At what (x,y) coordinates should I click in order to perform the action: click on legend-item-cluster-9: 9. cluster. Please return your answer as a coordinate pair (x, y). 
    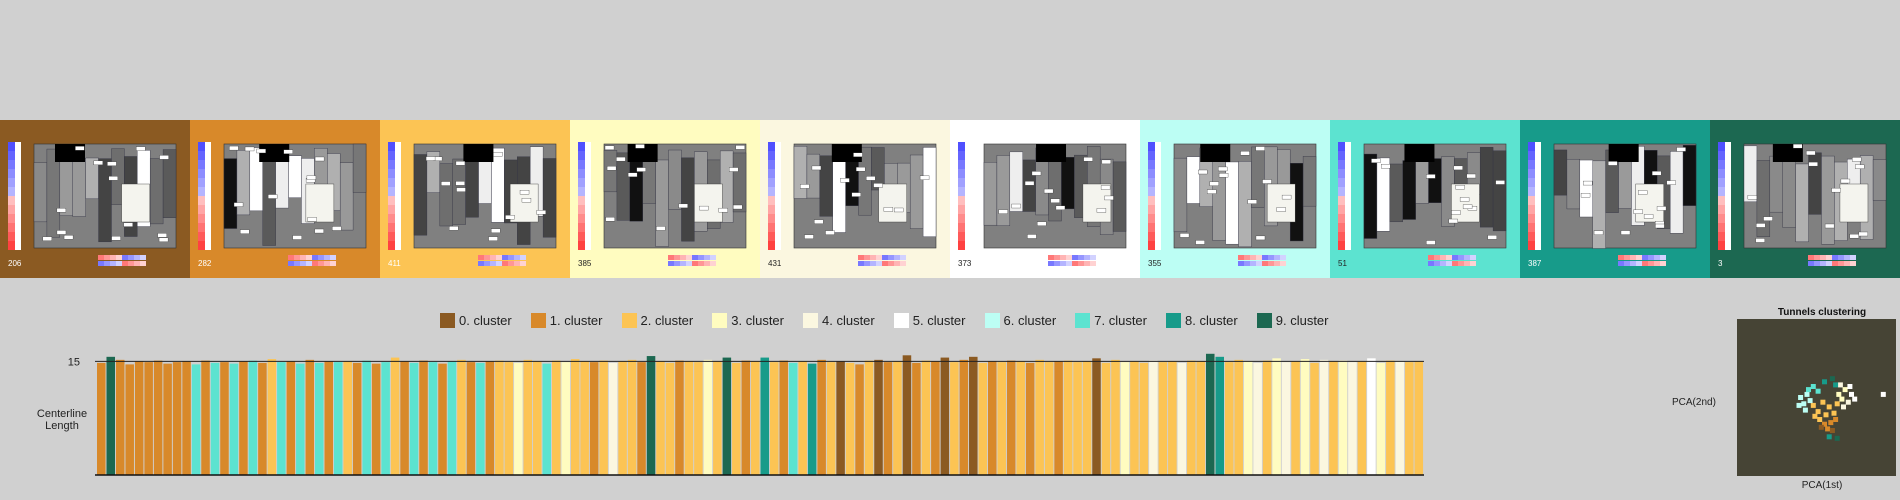
    Looking at the image, I should click on (1292, 320).